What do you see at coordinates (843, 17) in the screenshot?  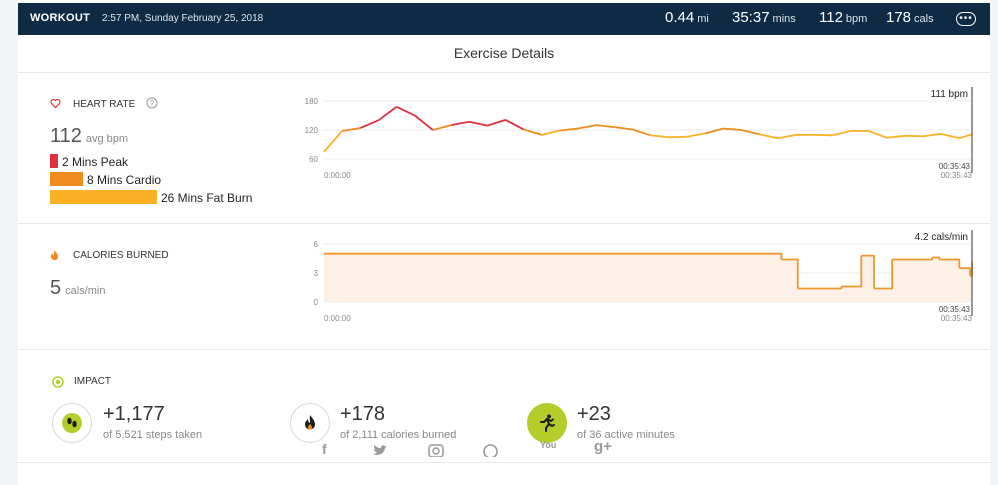 I see `heart-rate-stat: 112 bpm` at bounding box center [843, 17].